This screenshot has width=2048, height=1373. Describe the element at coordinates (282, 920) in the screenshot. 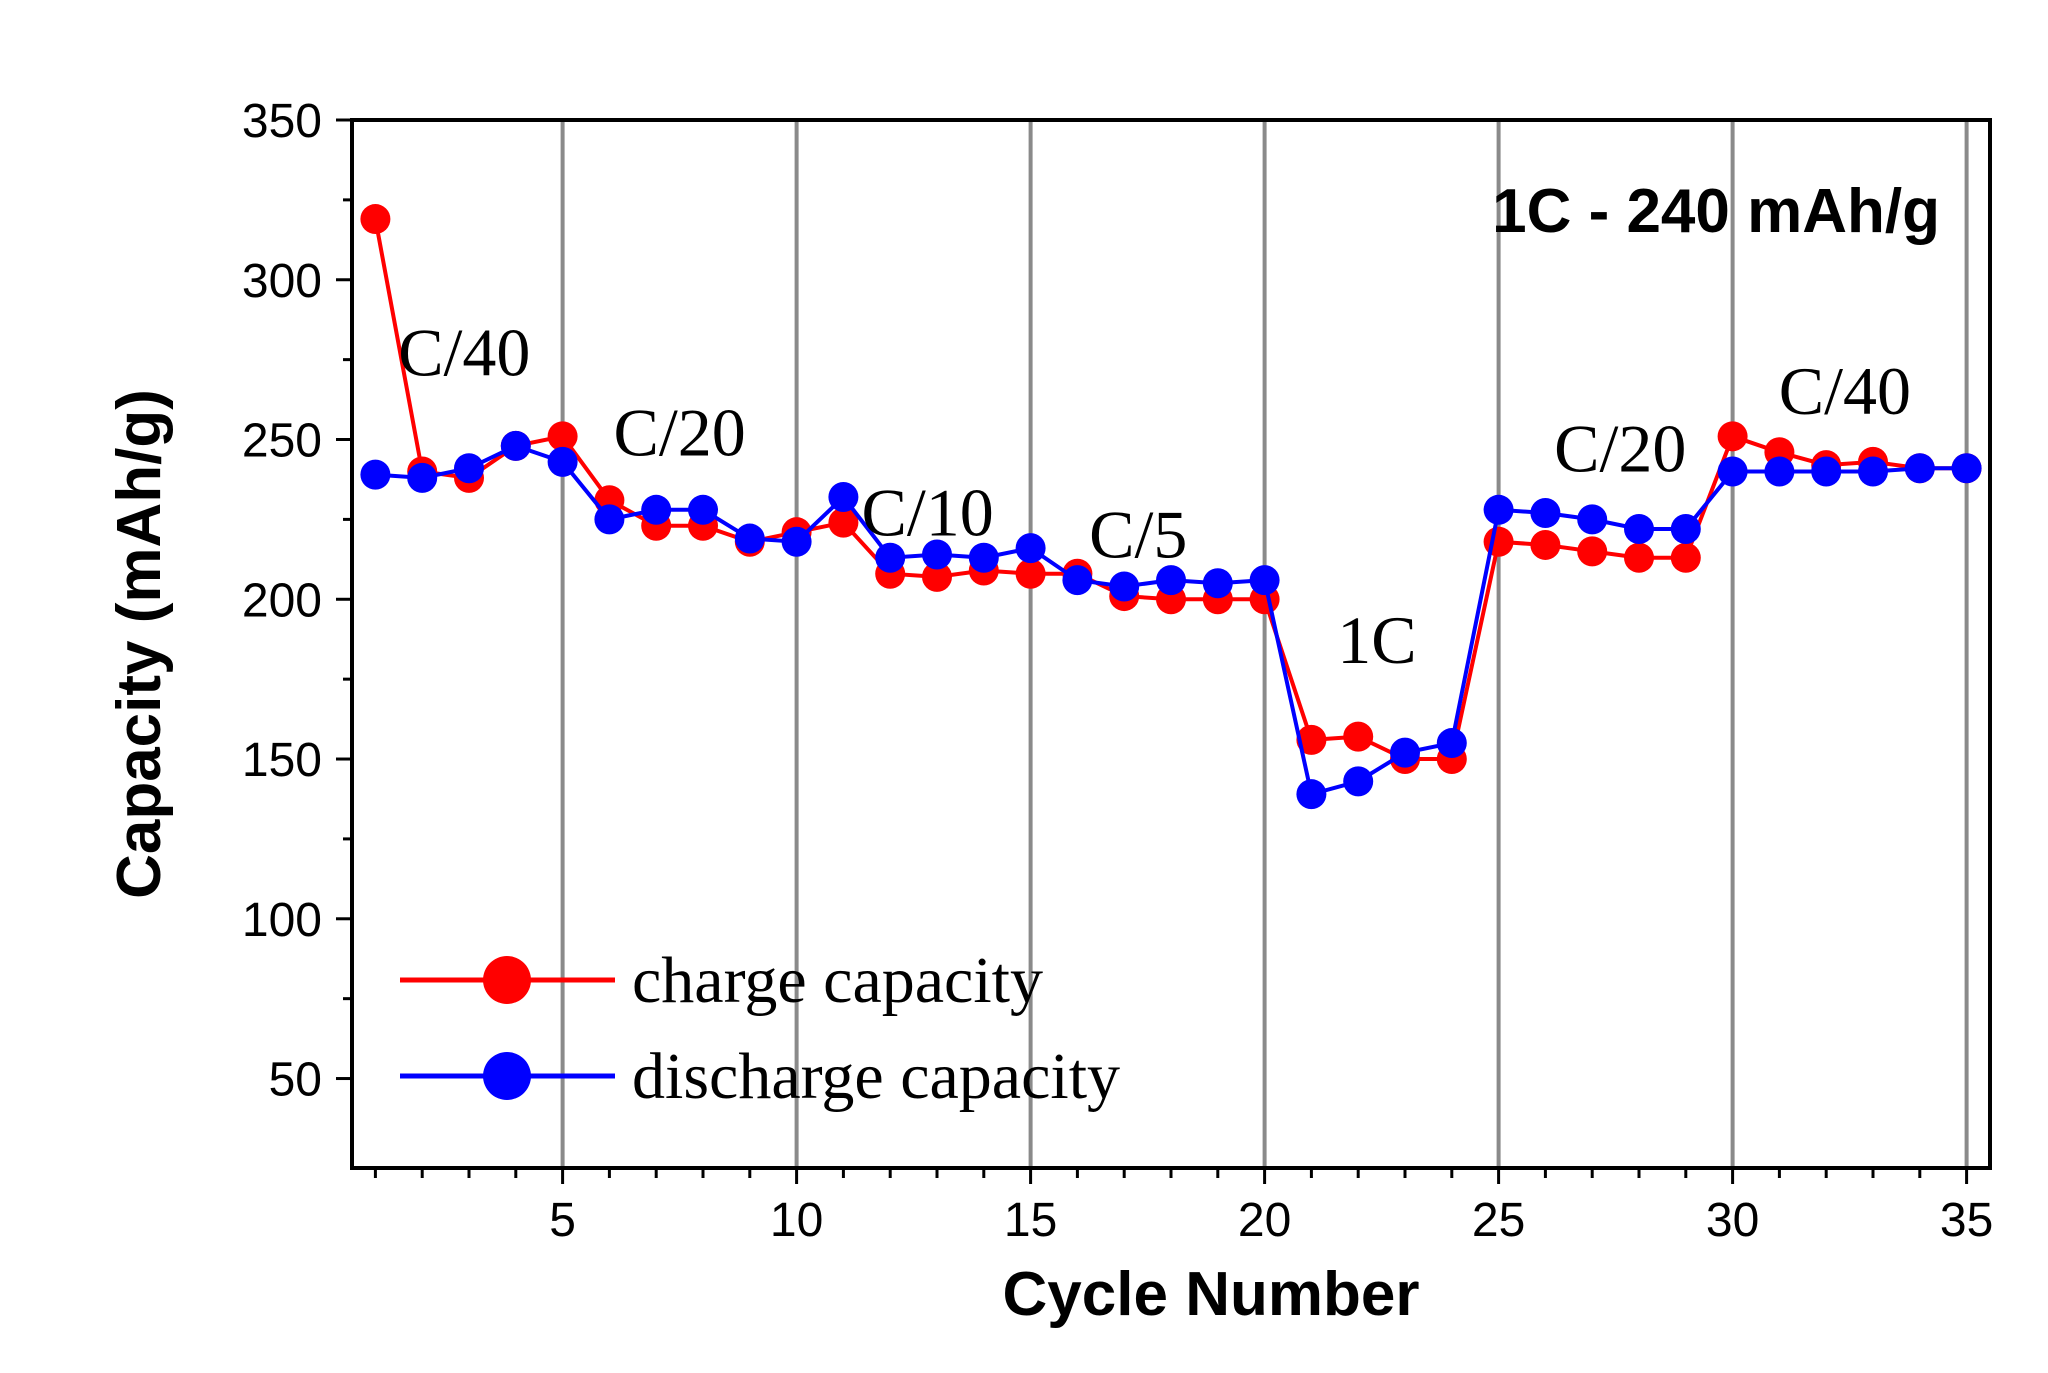

I see `y-tick-label: 100` at that location.